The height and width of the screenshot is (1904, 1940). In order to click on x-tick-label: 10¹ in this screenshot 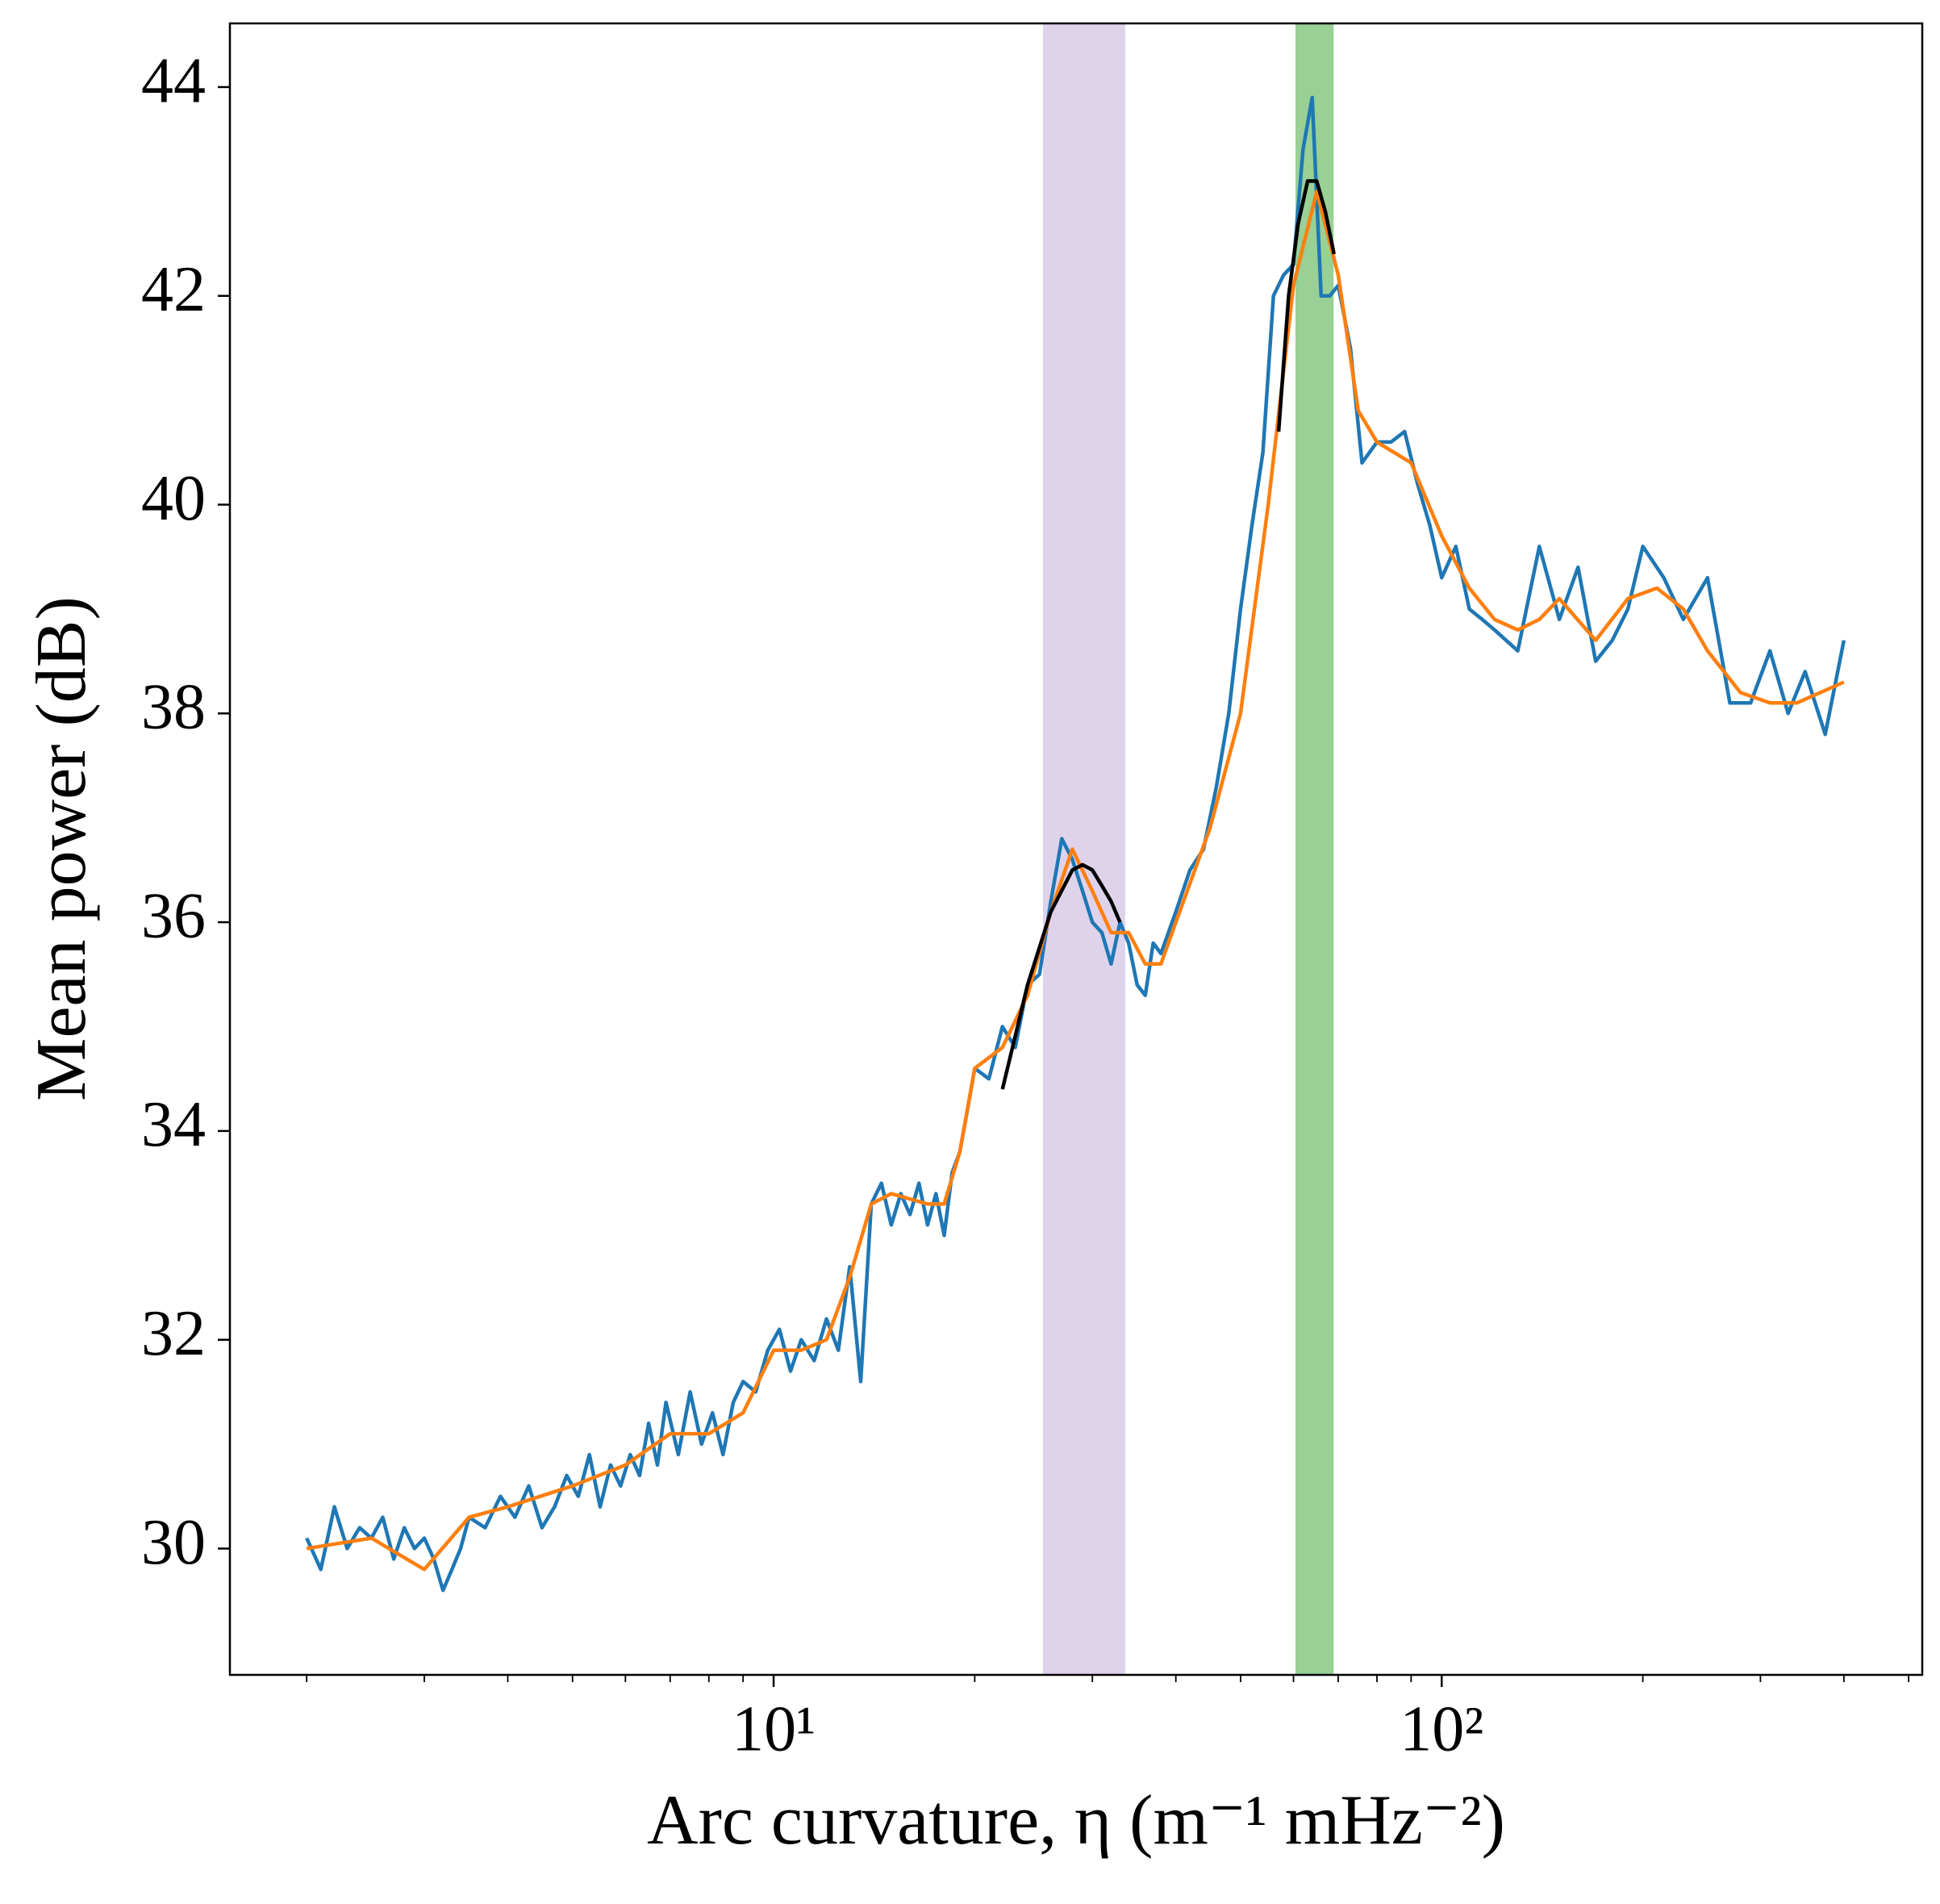, I will do `click(774, 1729)`.